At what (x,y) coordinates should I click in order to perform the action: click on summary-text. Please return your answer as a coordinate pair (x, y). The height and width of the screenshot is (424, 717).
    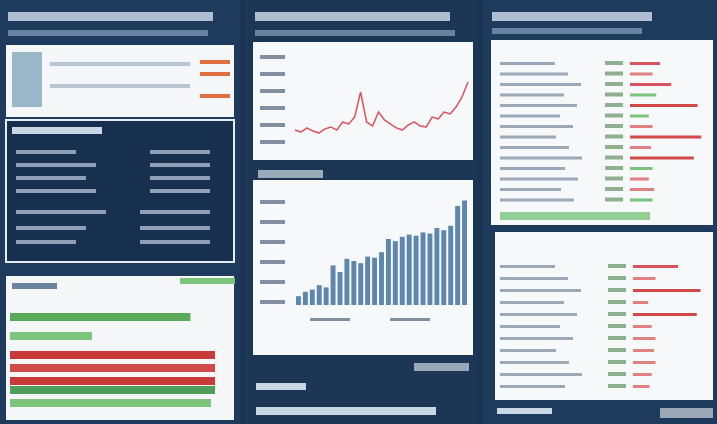
    Looking at the image, I should click on (575, 216).